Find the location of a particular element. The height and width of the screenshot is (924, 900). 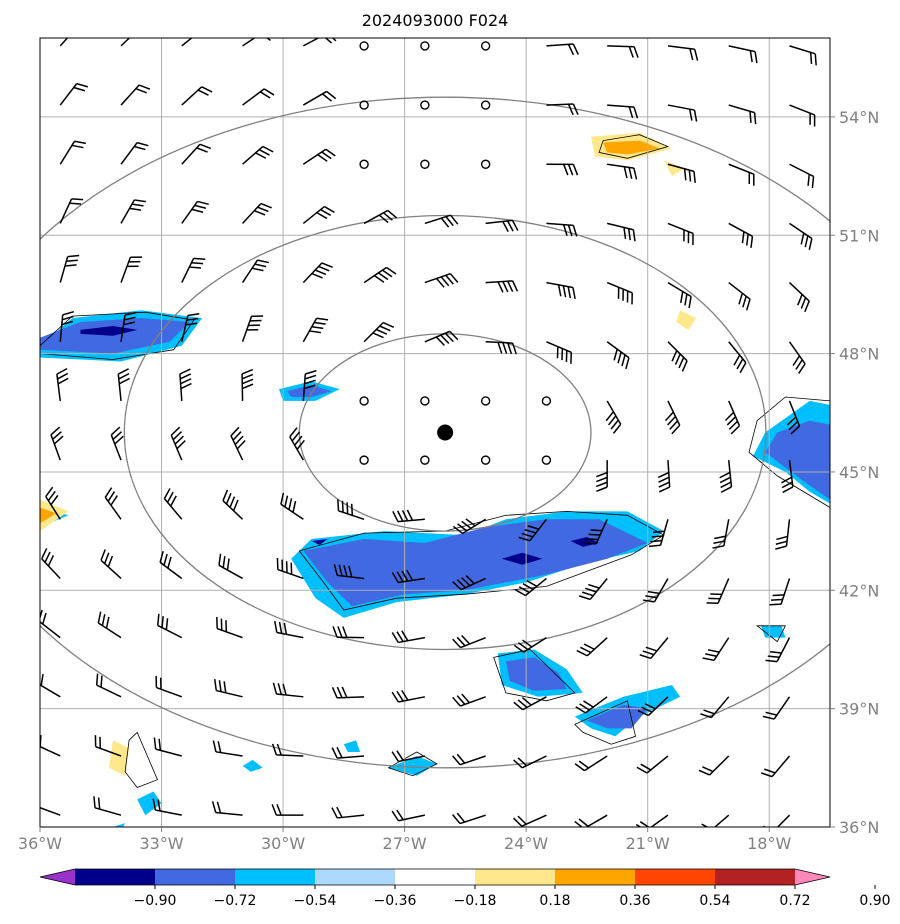

x-tick-label: 18°W is located at coordinates (769, 843).